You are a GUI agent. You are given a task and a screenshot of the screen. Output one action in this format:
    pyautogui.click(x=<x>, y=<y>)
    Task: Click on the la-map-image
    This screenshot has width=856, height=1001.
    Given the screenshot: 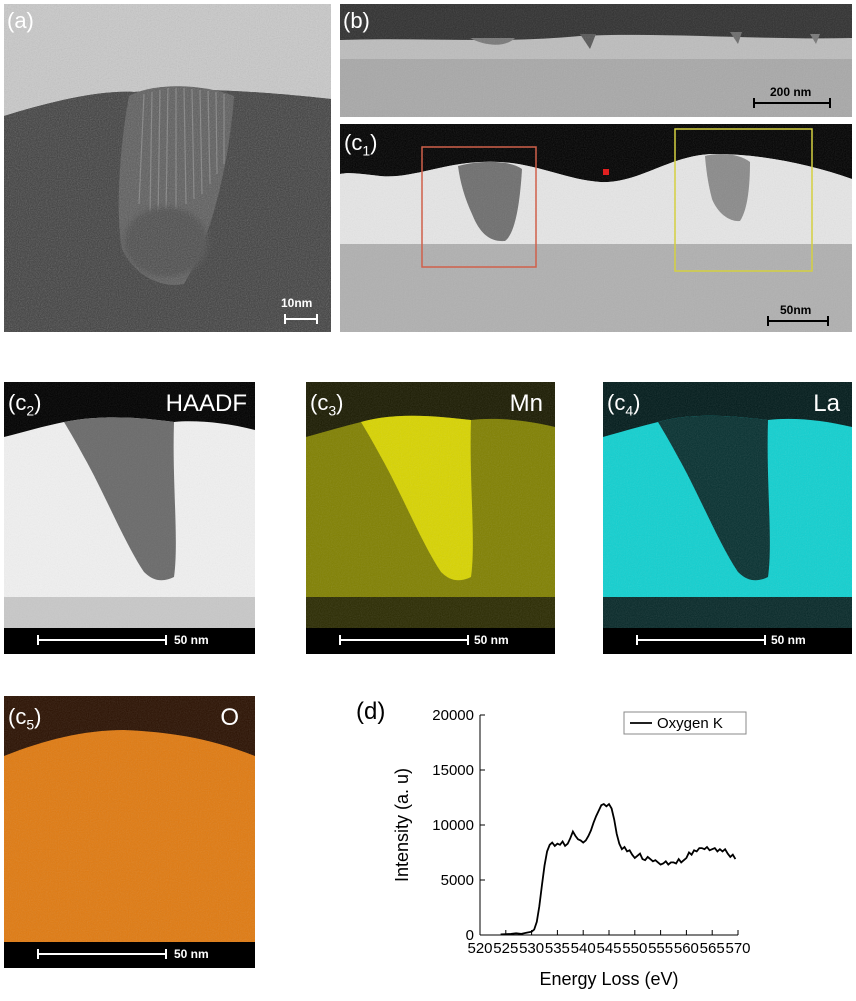 What is the action you would take?
    pyautogui.click(x=727, y=518)
    